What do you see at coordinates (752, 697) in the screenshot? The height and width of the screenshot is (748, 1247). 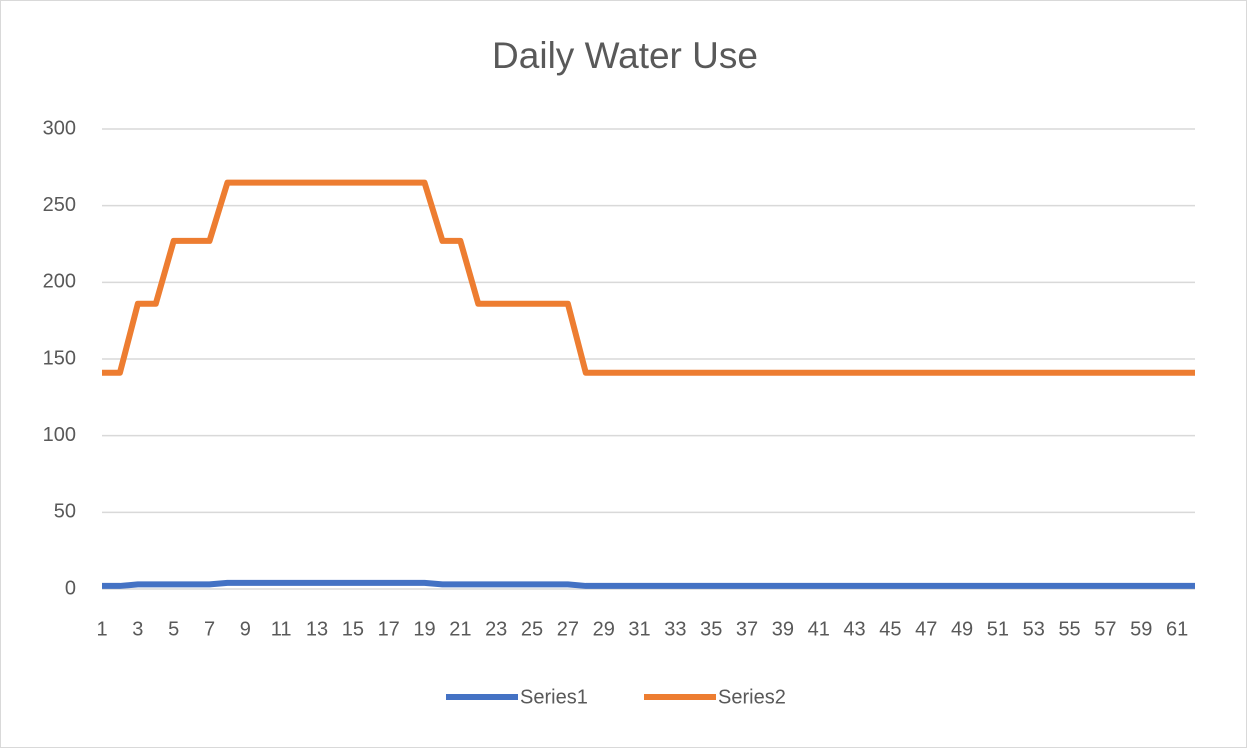 I see `legend-label: Series2` at bounding box center [752, 697].